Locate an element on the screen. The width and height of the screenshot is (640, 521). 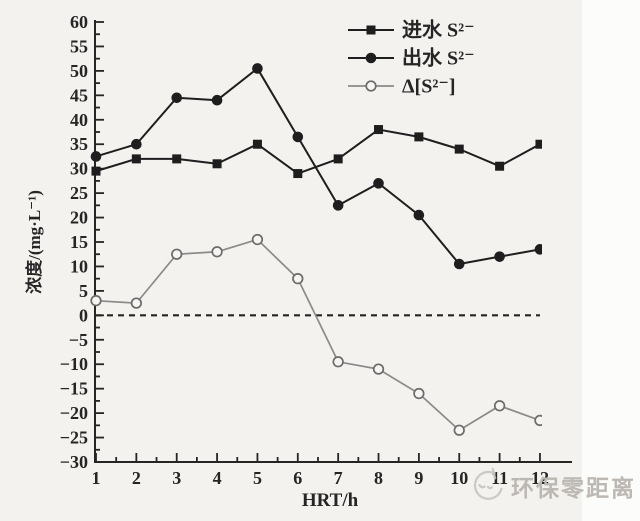
y-tick-label: 5 is located at coordinates (83, 291).